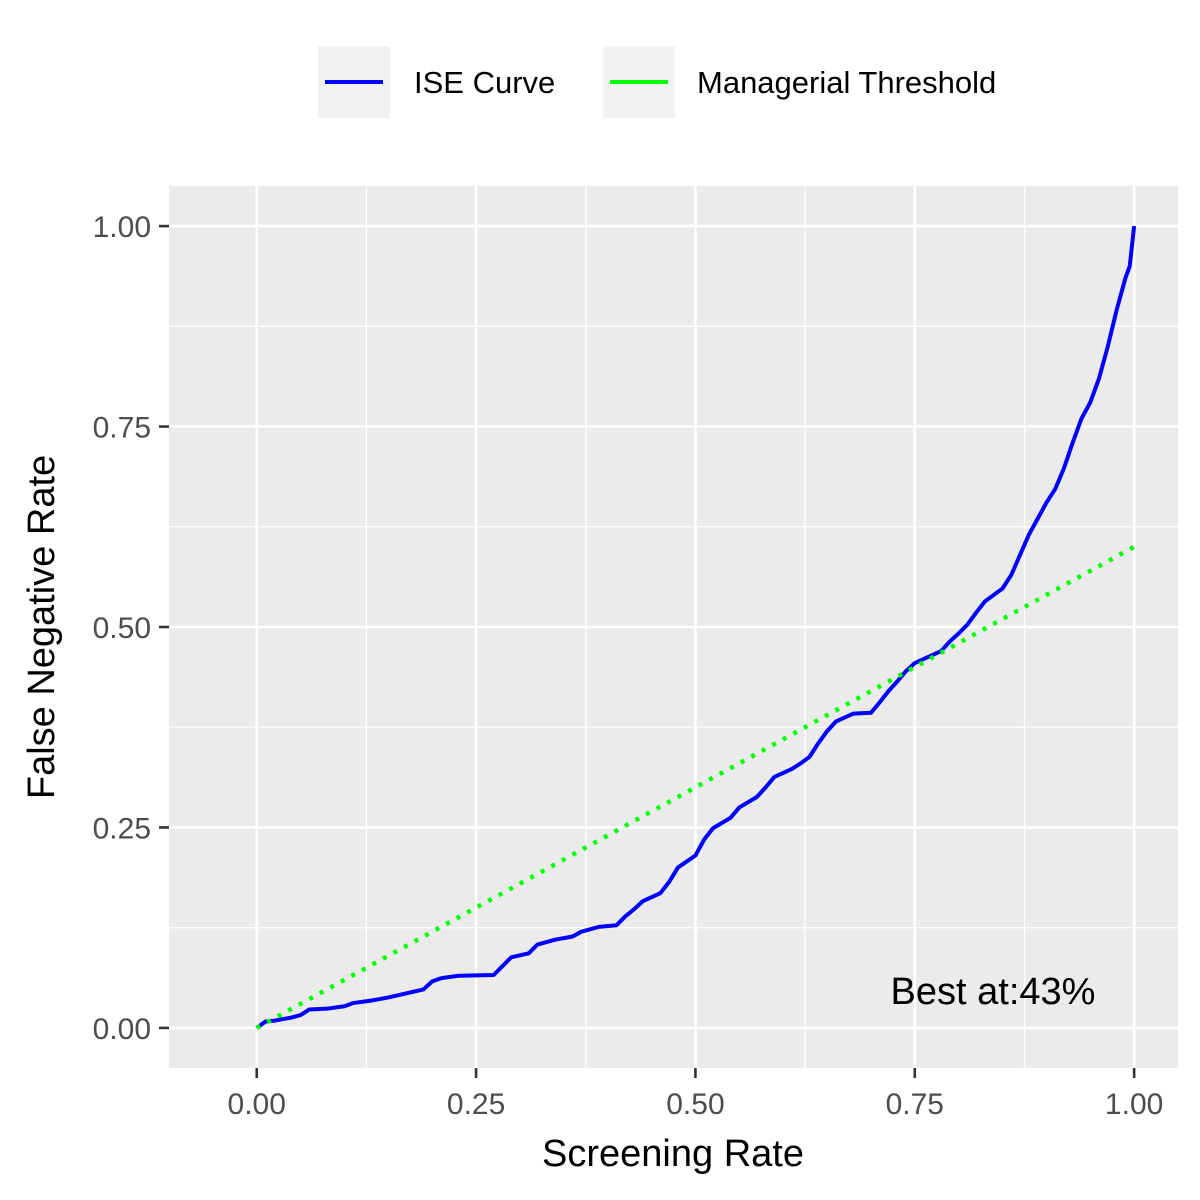  Describe the element at coordinates (257, 1104) in the screenshot. I see `x-tick-label: 0.00` at that location.